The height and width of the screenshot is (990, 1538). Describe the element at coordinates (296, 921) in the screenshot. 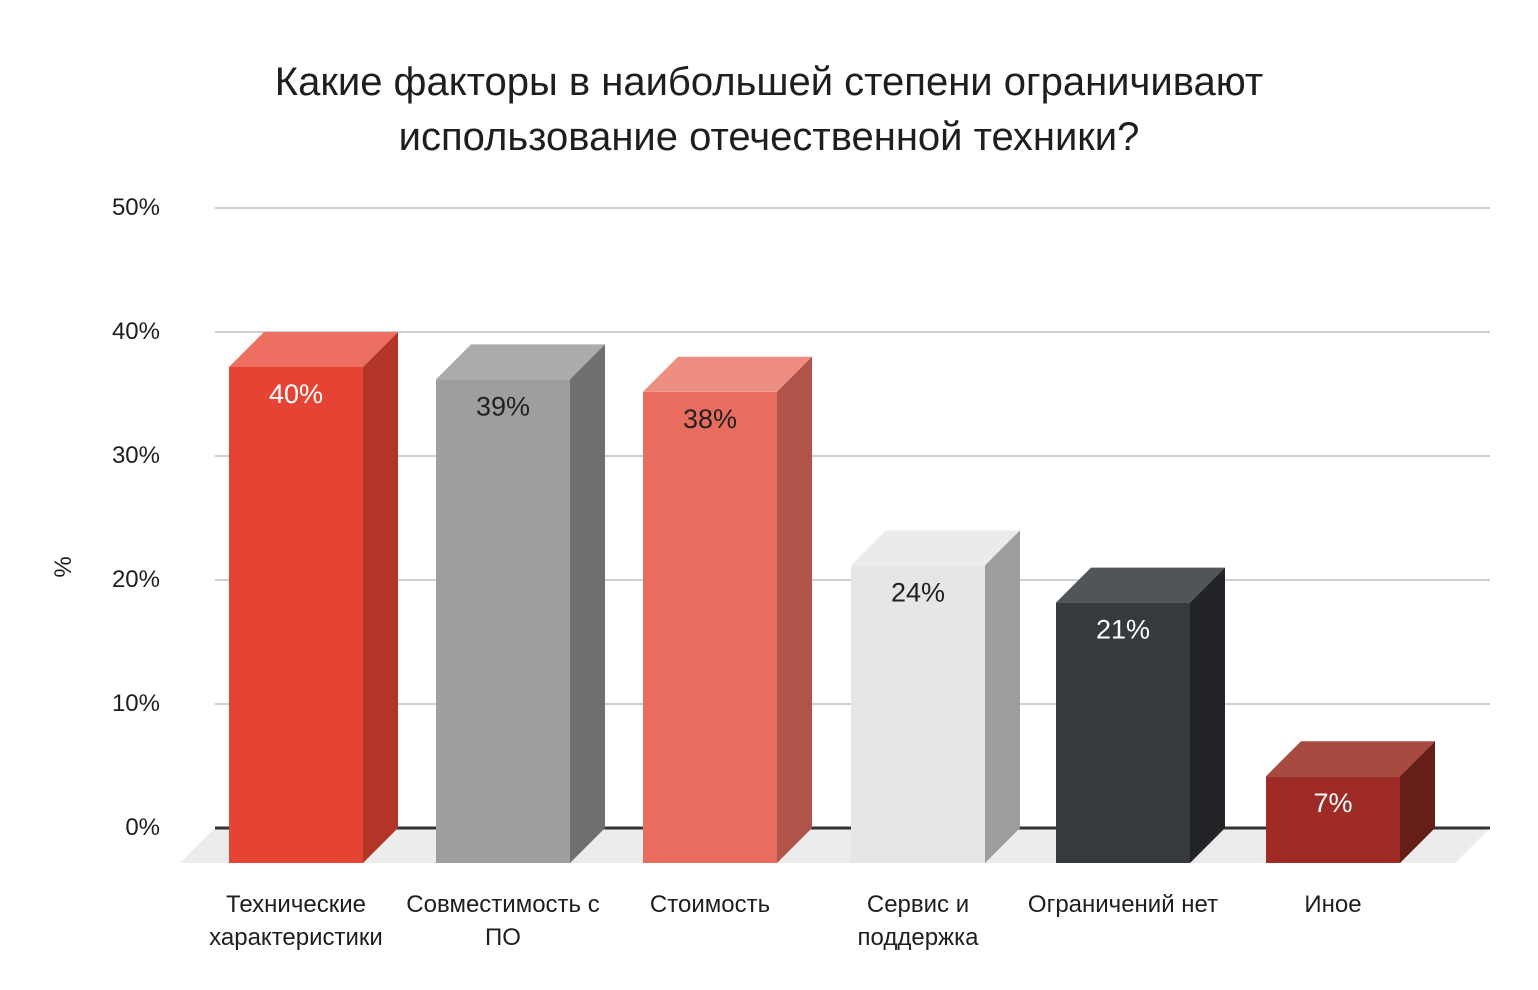

I see `x-category-label: Технические характеристики` at that location.